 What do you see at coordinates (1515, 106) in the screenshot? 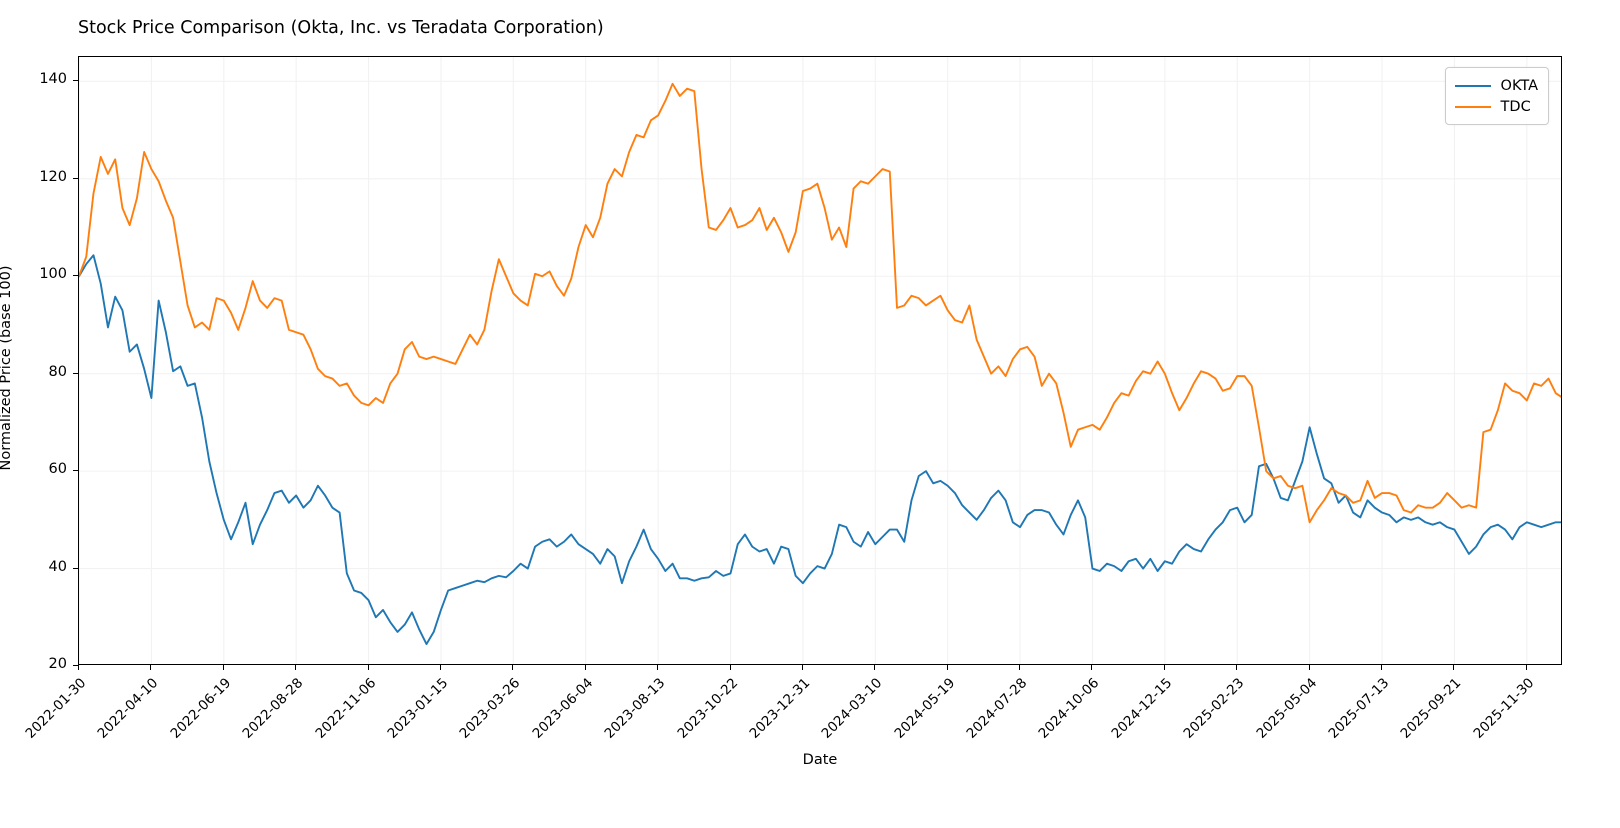
I see `legend-label-tdc: TDC` at bounding box center [1515, 106].